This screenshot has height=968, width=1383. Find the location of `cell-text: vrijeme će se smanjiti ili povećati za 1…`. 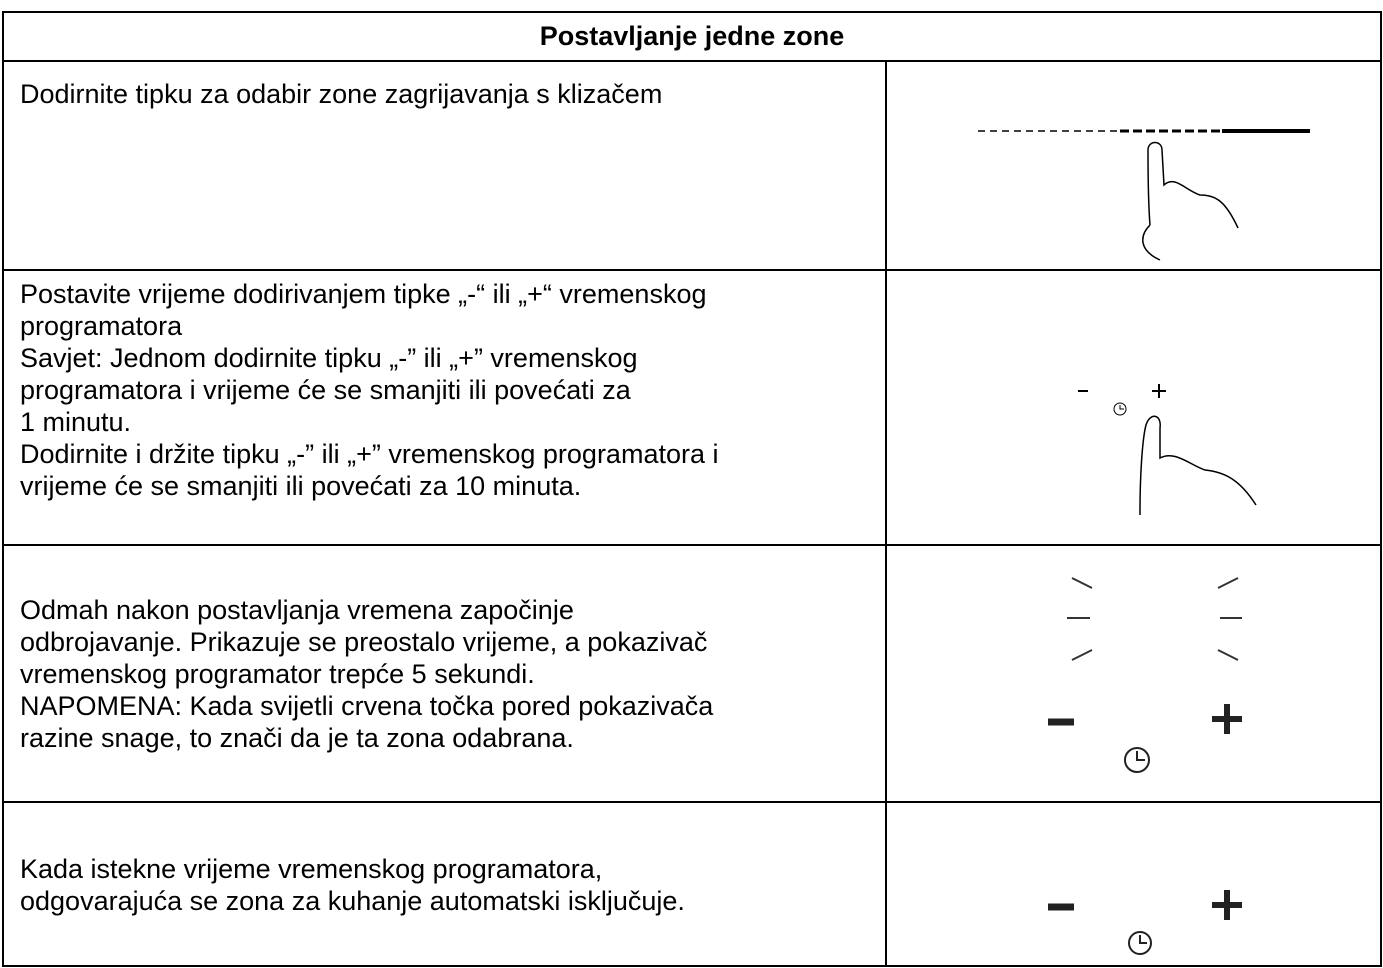

cell-text: vrijeme će se smanjiti ili povećati za 1… is located at coordinates (301, 486).